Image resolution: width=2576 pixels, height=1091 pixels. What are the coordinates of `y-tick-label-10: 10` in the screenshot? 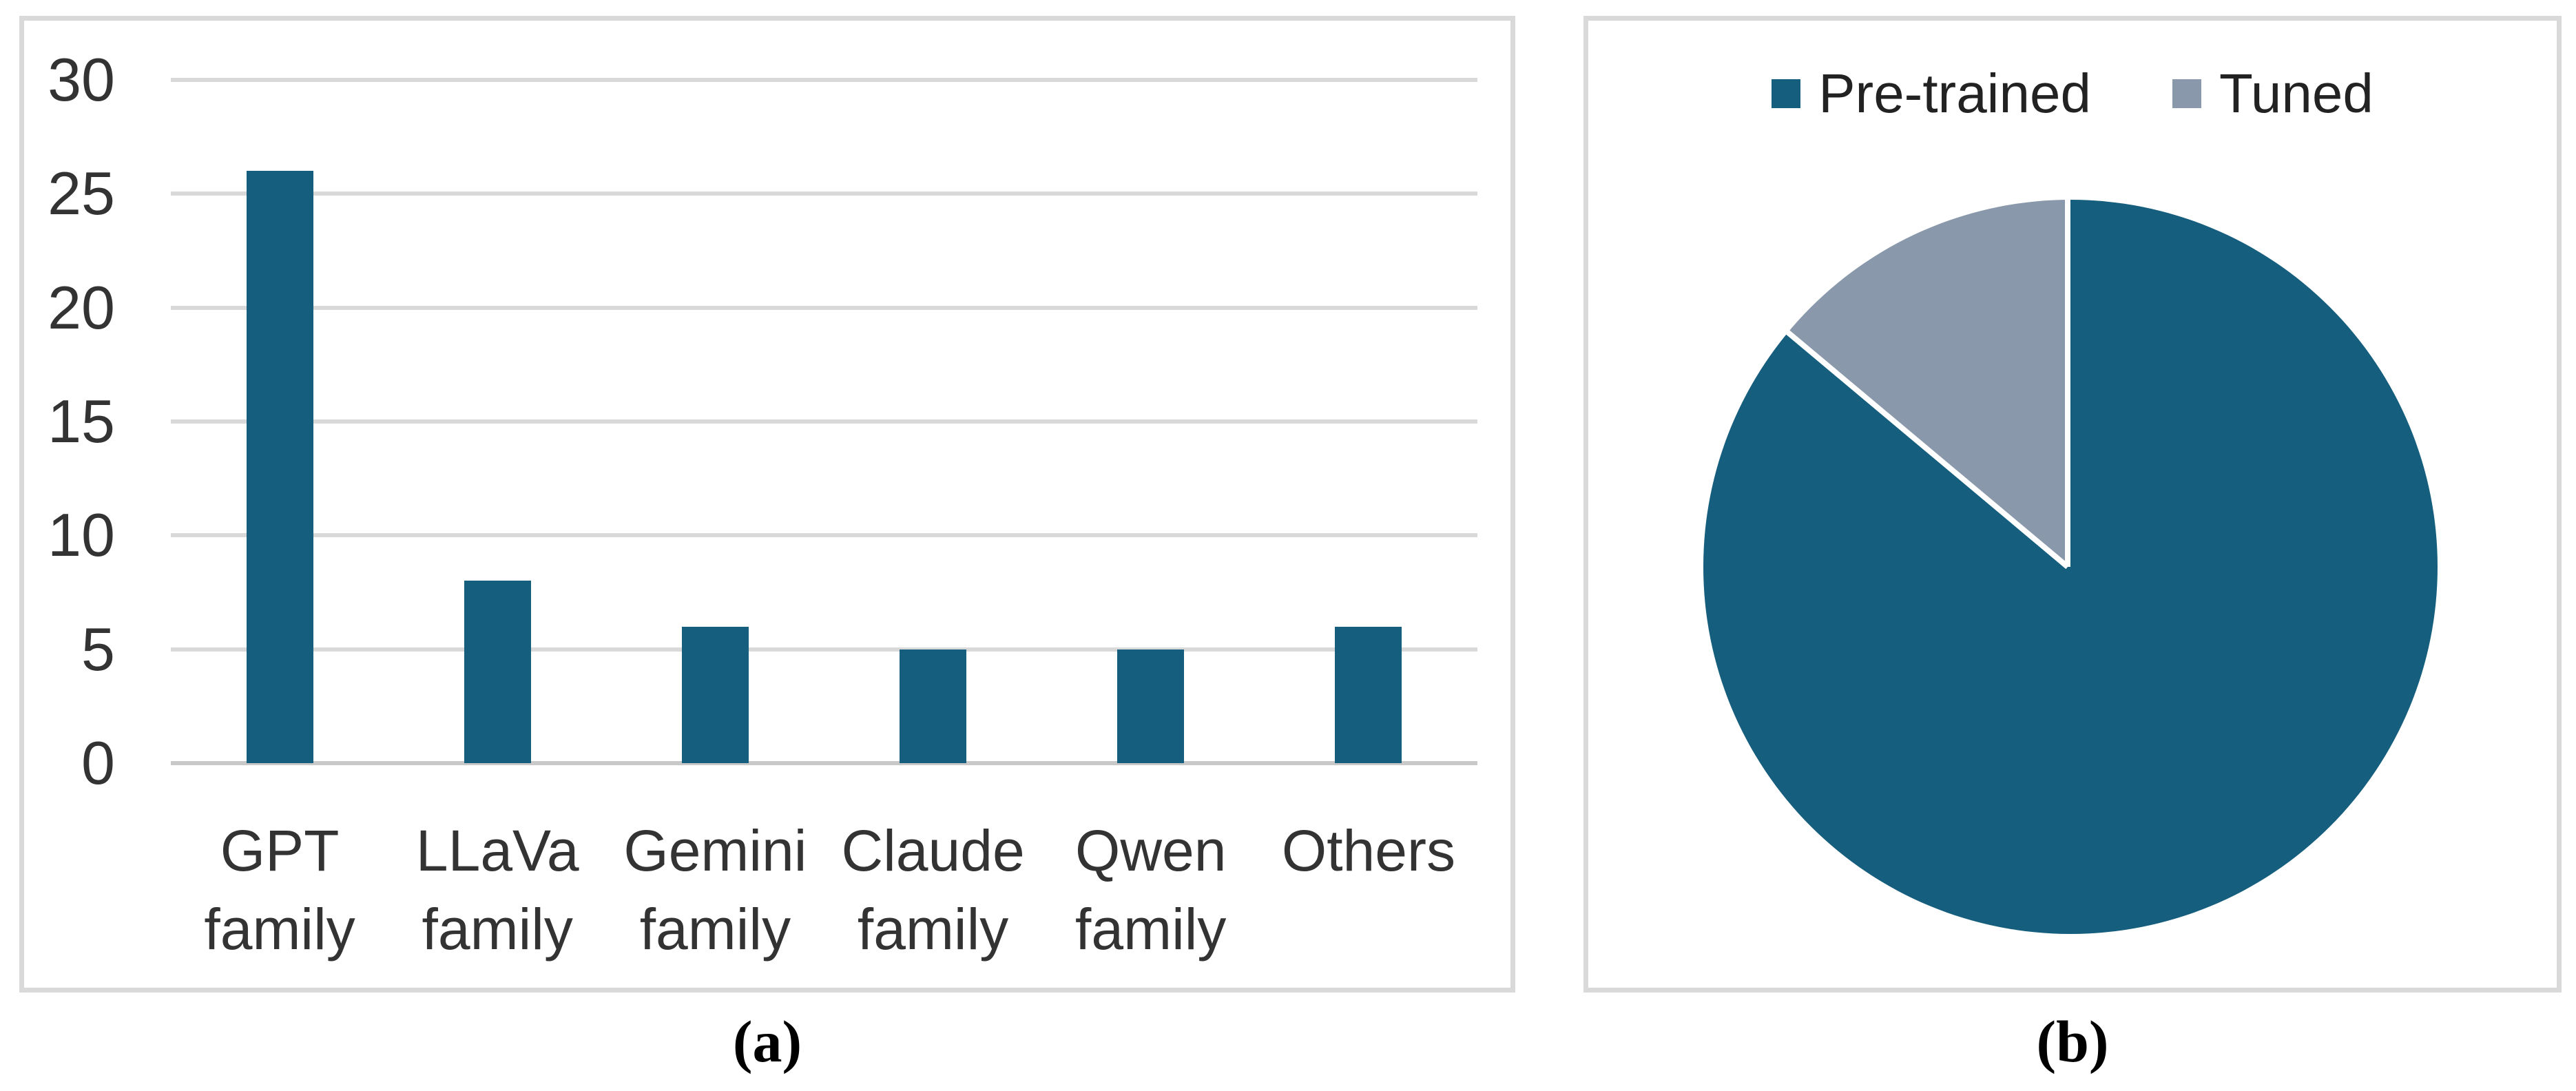 It's located at (81, 536).